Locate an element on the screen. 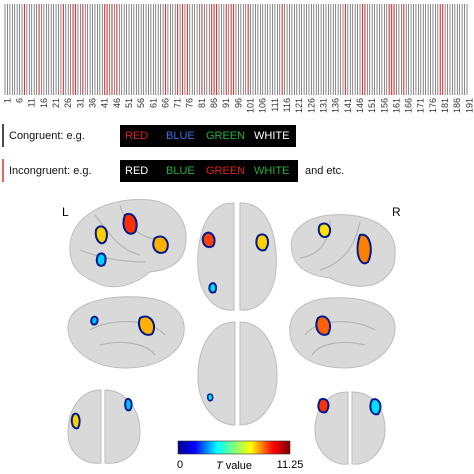 The width and height of the screenshot is (474, 474). colorbar-max: 11.25 is located at coordinates (290, 465).